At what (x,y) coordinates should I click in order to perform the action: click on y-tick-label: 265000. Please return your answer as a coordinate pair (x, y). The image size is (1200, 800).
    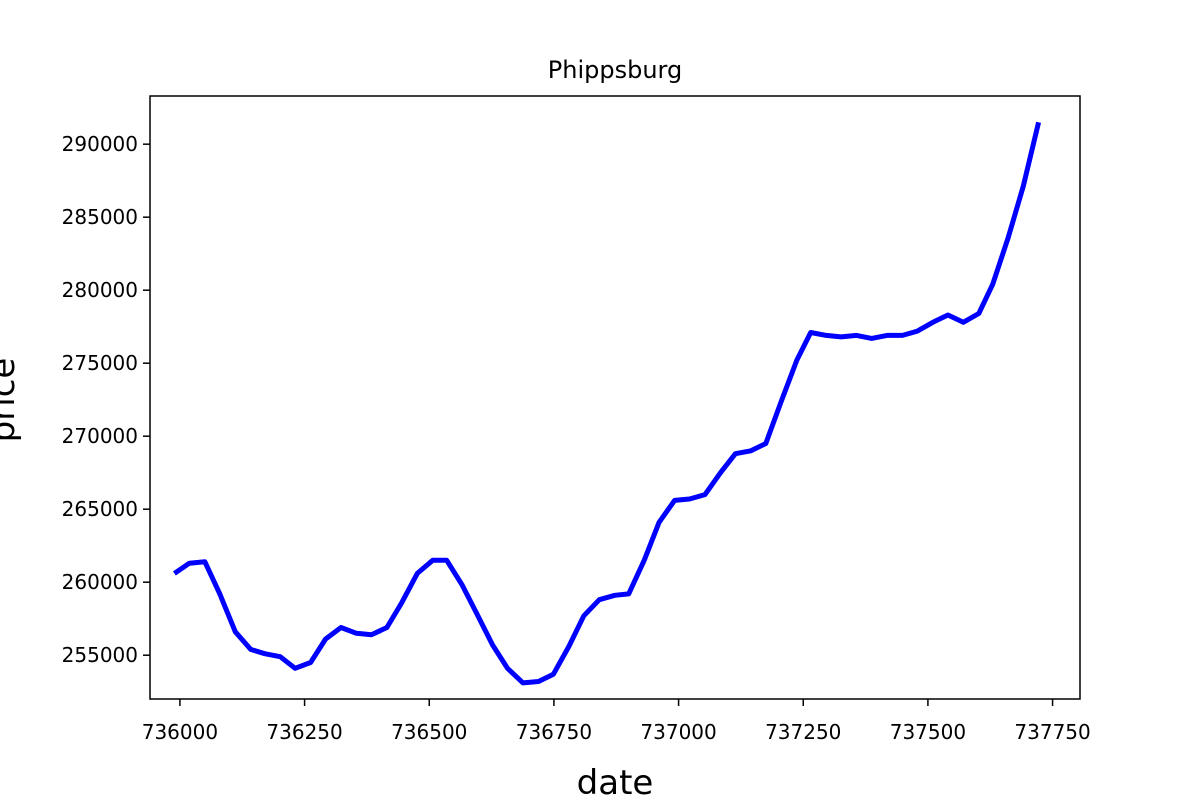
    Looking at the image, I should click on (100, 509).